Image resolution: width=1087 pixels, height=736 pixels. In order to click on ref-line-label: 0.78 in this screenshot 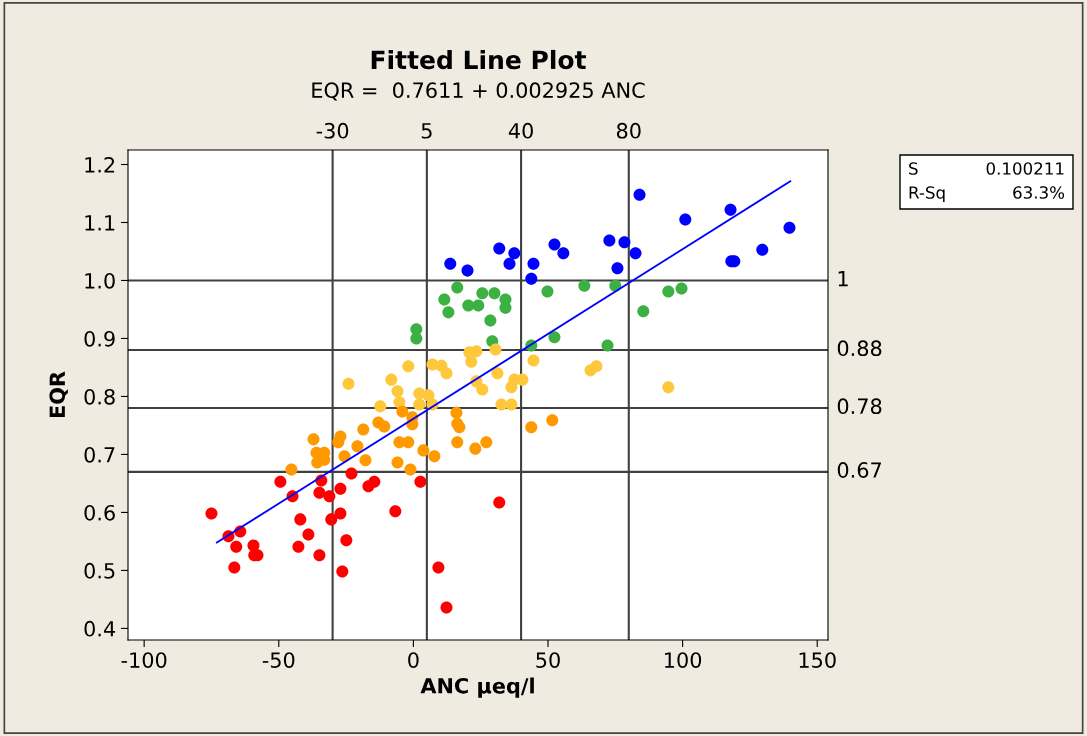, I will do `click(859, 406)`.